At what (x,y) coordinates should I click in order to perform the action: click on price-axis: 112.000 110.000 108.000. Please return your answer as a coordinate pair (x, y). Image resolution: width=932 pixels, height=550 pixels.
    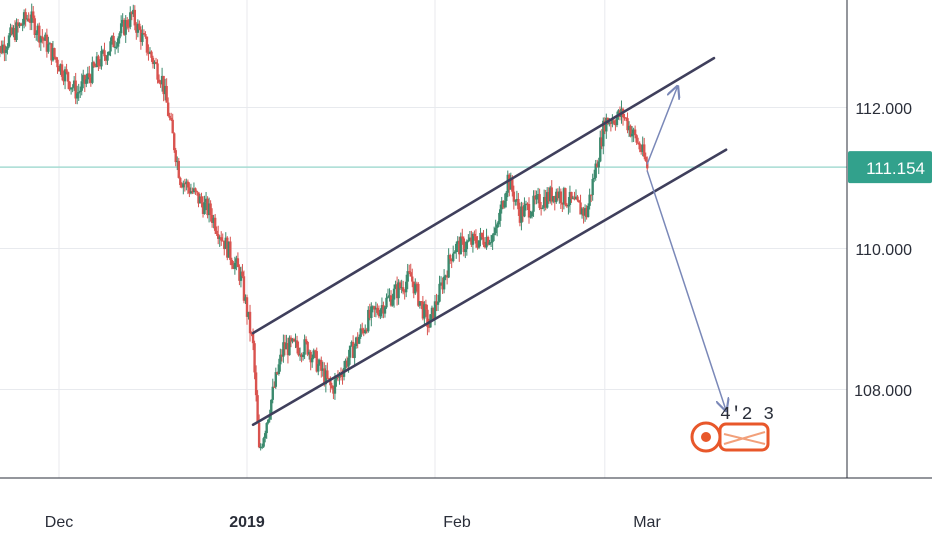
    Looking at the image, I should click on (879, 239).